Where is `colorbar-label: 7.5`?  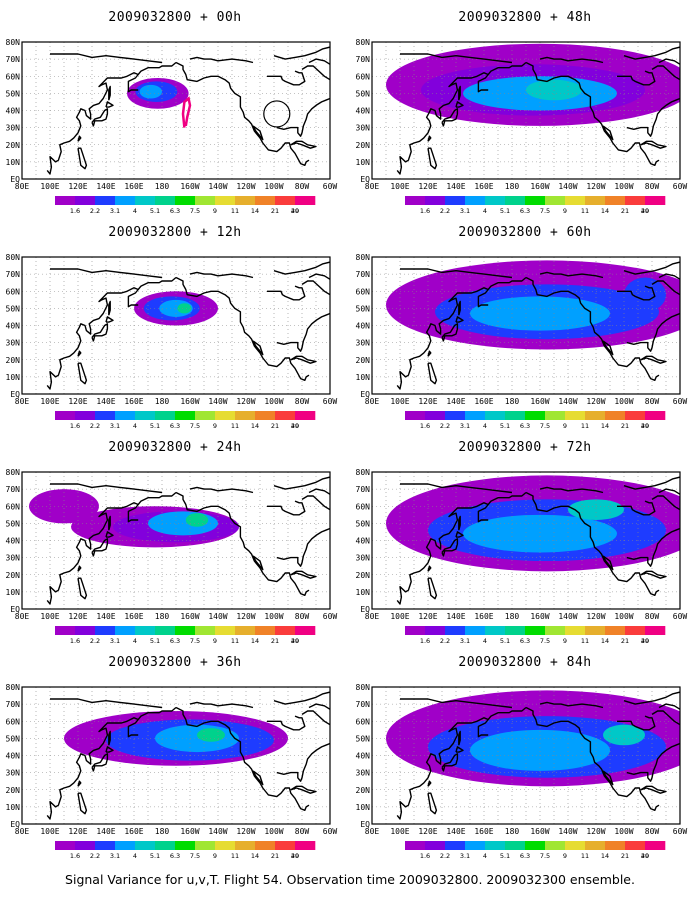 colorbar-label: 7.5 is located at coordinates (545, 426).